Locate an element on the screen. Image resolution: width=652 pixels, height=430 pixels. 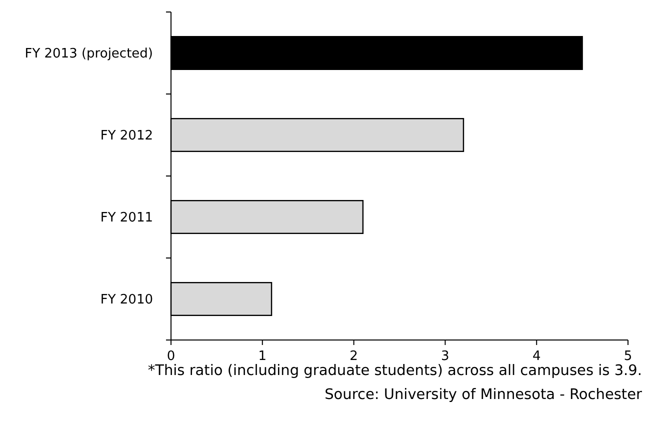
text: *This ratio (including graduate students) across all campuses is 3.9. is located at coordinates (395, 371).